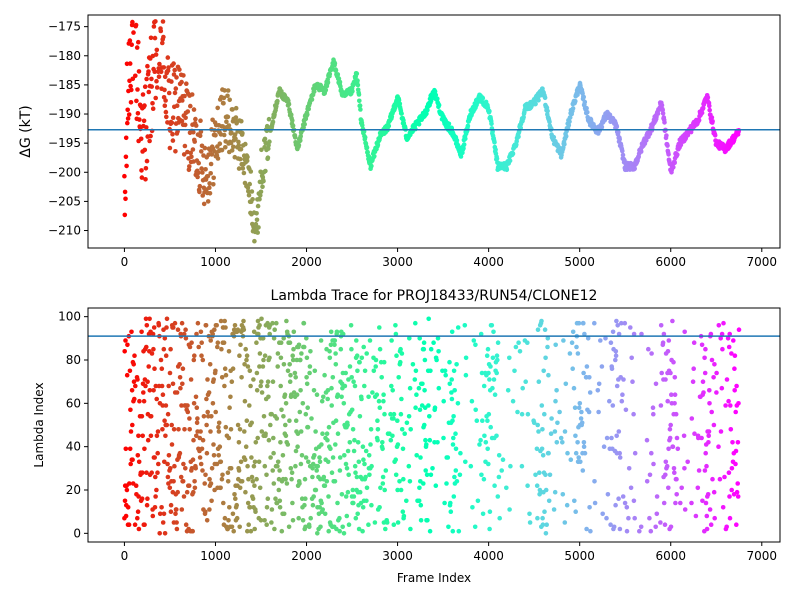 The image size is (800, 600). Describe the element at coordinates (579, 262) in the screenshot. I see `x-tick-label: 5000` at that location.